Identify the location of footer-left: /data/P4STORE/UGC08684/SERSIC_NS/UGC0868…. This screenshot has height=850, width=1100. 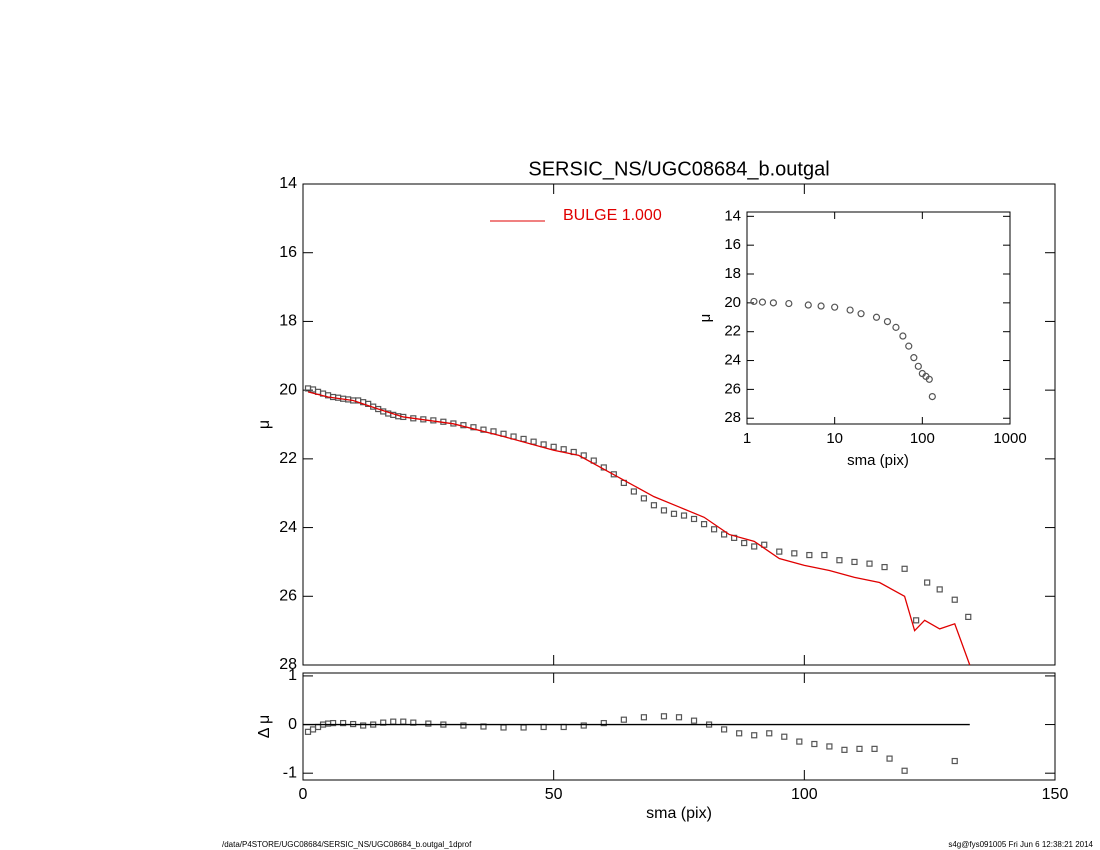
(347, 844).